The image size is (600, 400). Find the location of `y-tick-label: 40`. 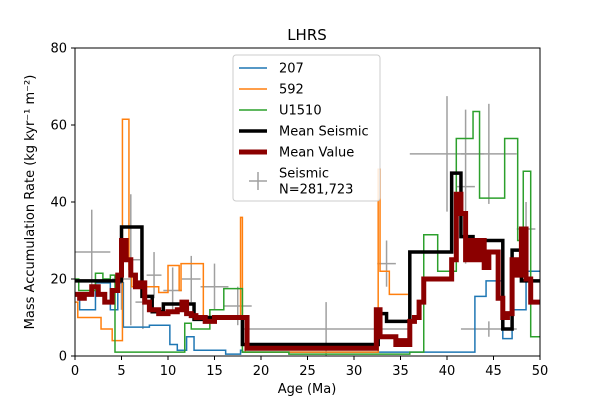

y-tick-label: 40 is located at coordinates (58, 203).